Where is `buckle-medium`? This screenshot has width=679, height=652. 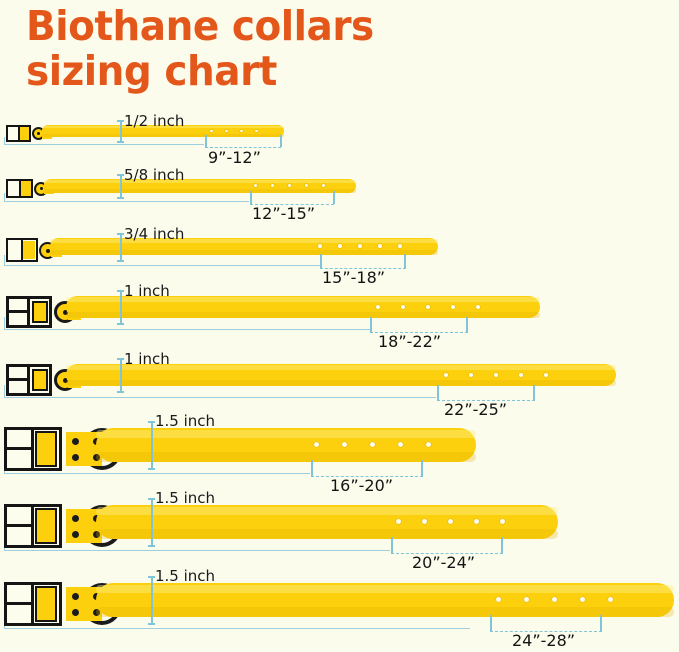
buckle-medium is located at coordinates (44, 380).